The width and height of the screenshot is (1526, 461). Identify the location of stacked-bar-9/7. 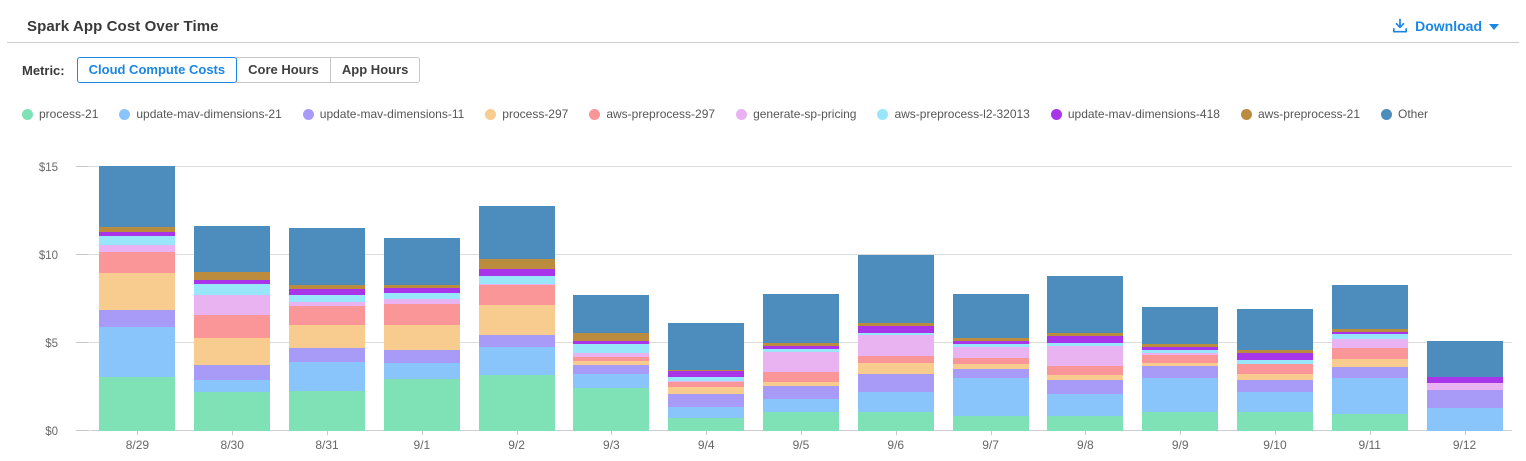
(990, 362).